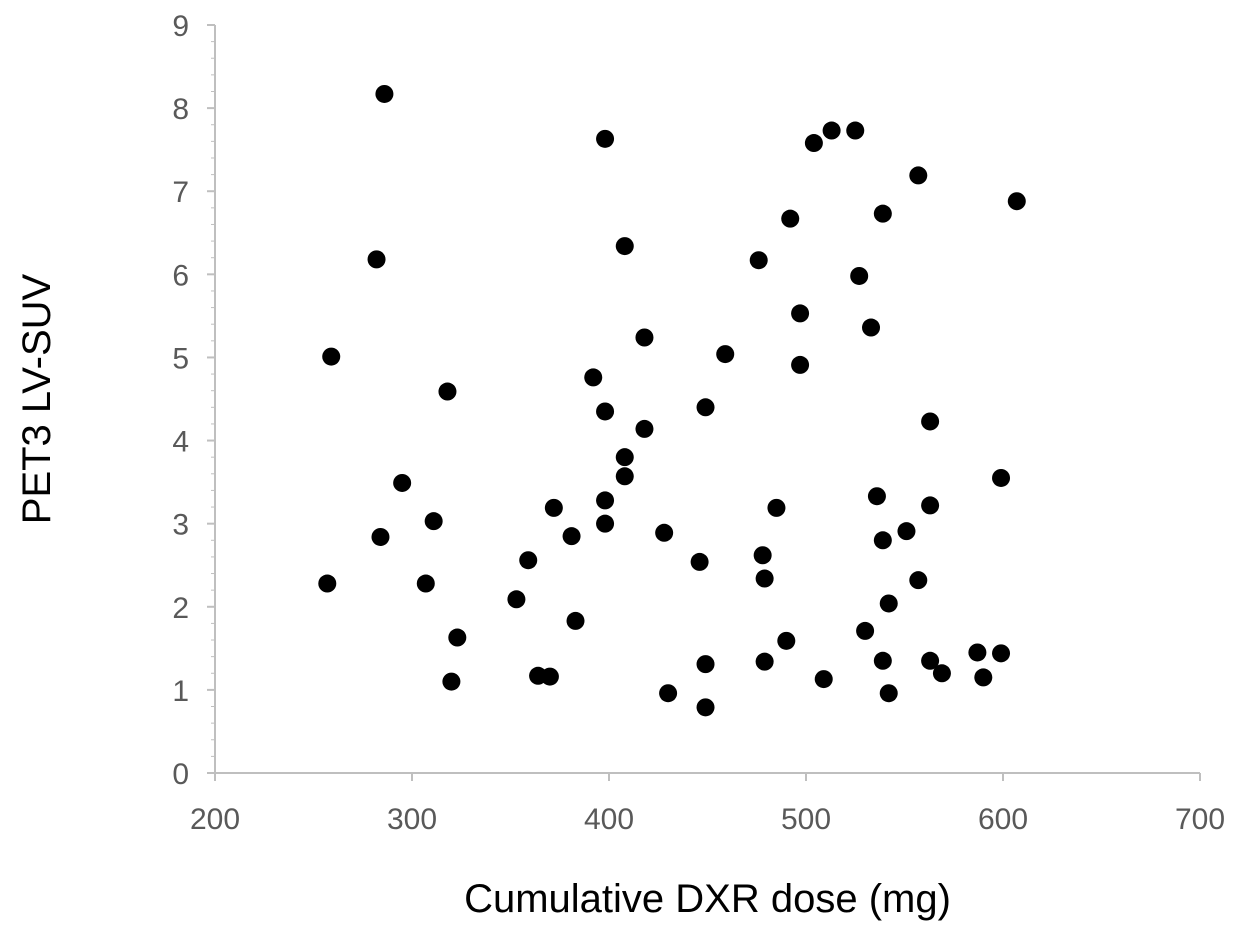 Image resolution: width=1240 pixels, height=926 pixels. I want to click on x-tick-label: 500, so click(806, 819).